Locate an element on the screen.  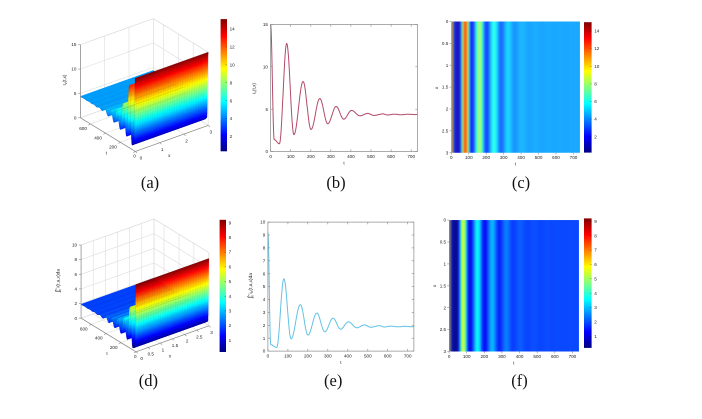
svg-text: (f) is located at coordinates (519, 380).